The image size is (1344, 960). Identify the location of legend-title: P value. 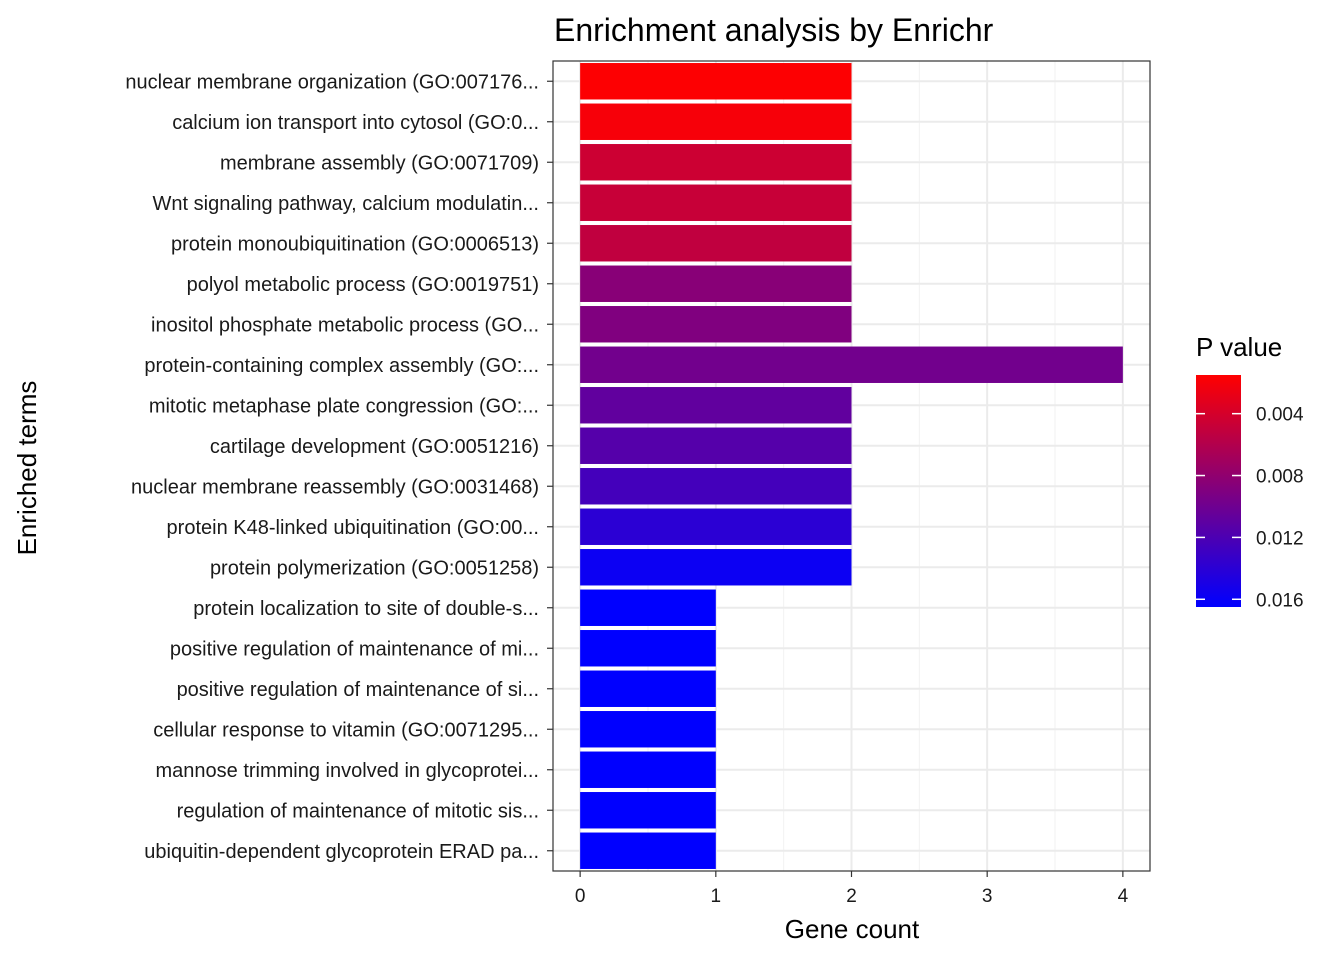
(1239, 347).